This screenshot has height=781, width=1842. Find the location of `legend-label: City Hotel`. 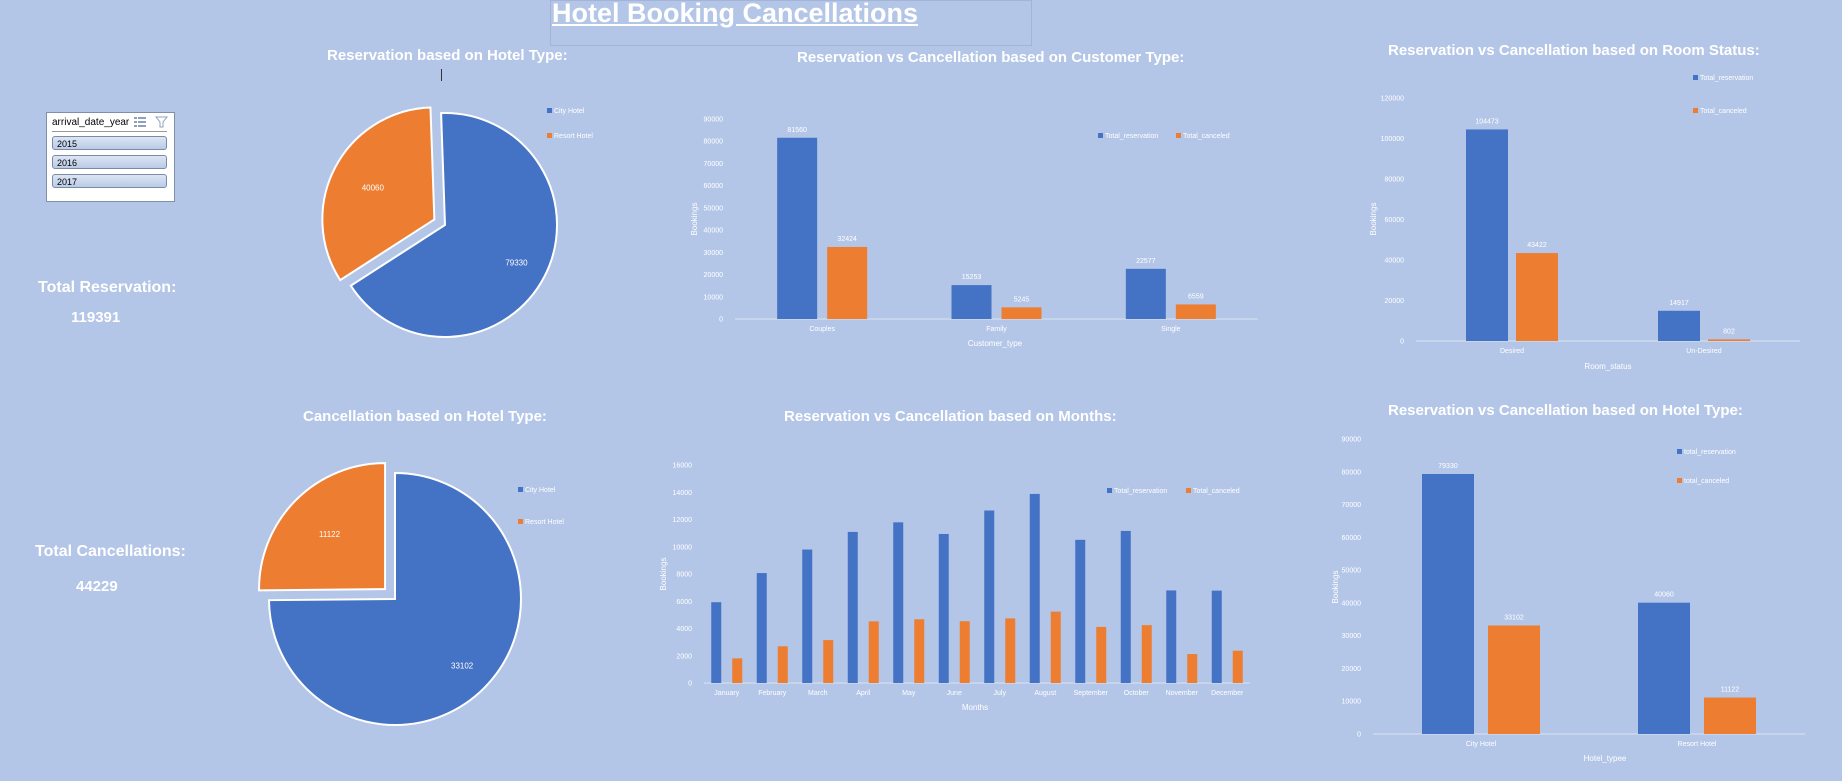

legend-label: City Hotel is located at coordinates (569, 111).